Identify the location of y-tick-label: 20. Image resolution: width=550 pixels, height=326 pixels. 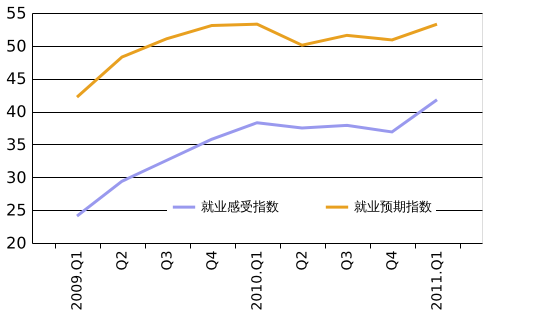
(16, 243).